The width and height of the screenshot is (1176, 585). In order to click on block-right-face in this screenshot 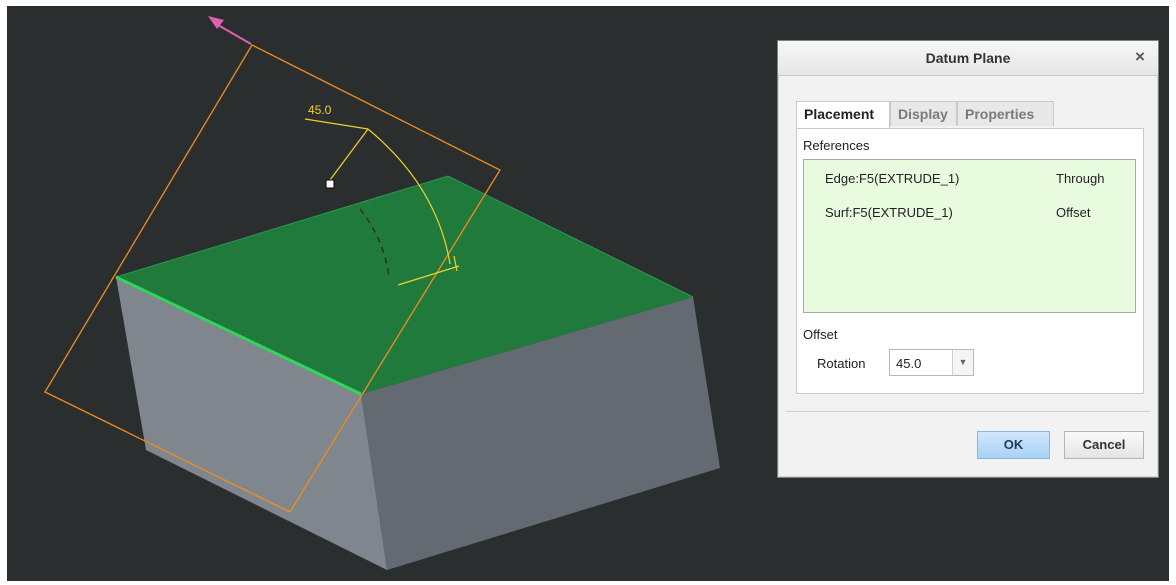, I will do `click(540, 433)`.